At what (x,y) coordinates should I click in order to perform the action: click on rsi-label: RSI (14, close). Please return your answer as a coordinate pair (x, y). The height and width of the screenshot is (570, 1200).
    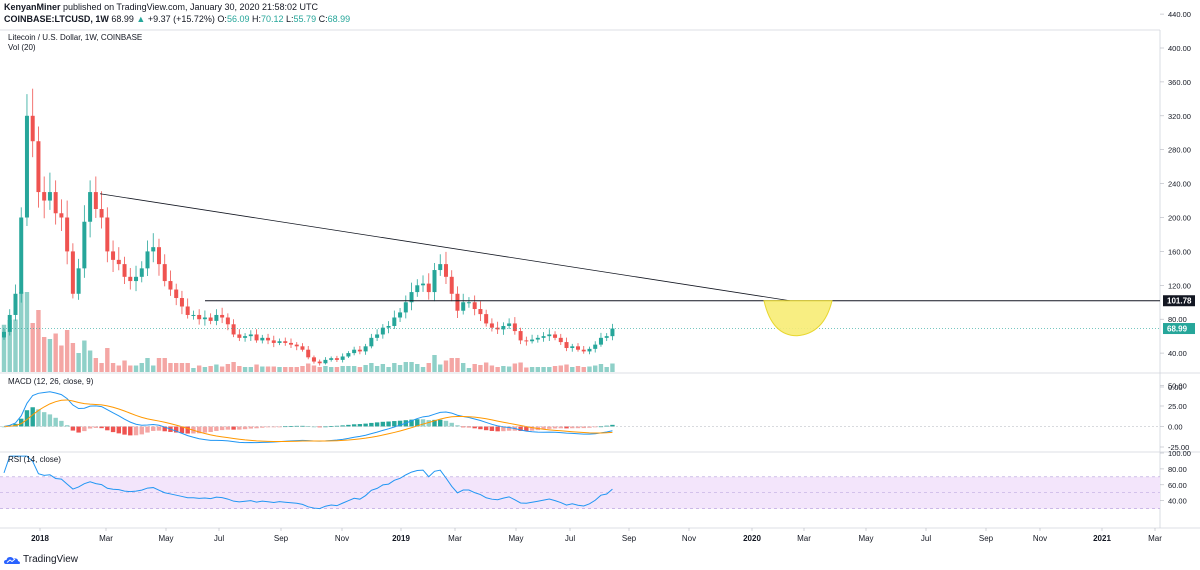
    Looking at the image, I should click on (34, 459).